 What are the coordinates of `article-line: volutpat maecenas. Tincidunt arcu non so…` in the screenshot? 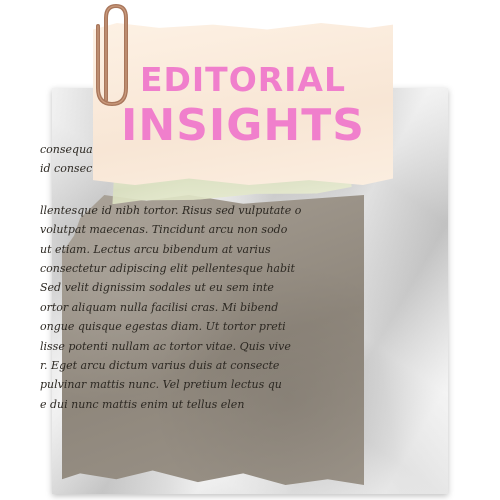 It's located at (164, 230).